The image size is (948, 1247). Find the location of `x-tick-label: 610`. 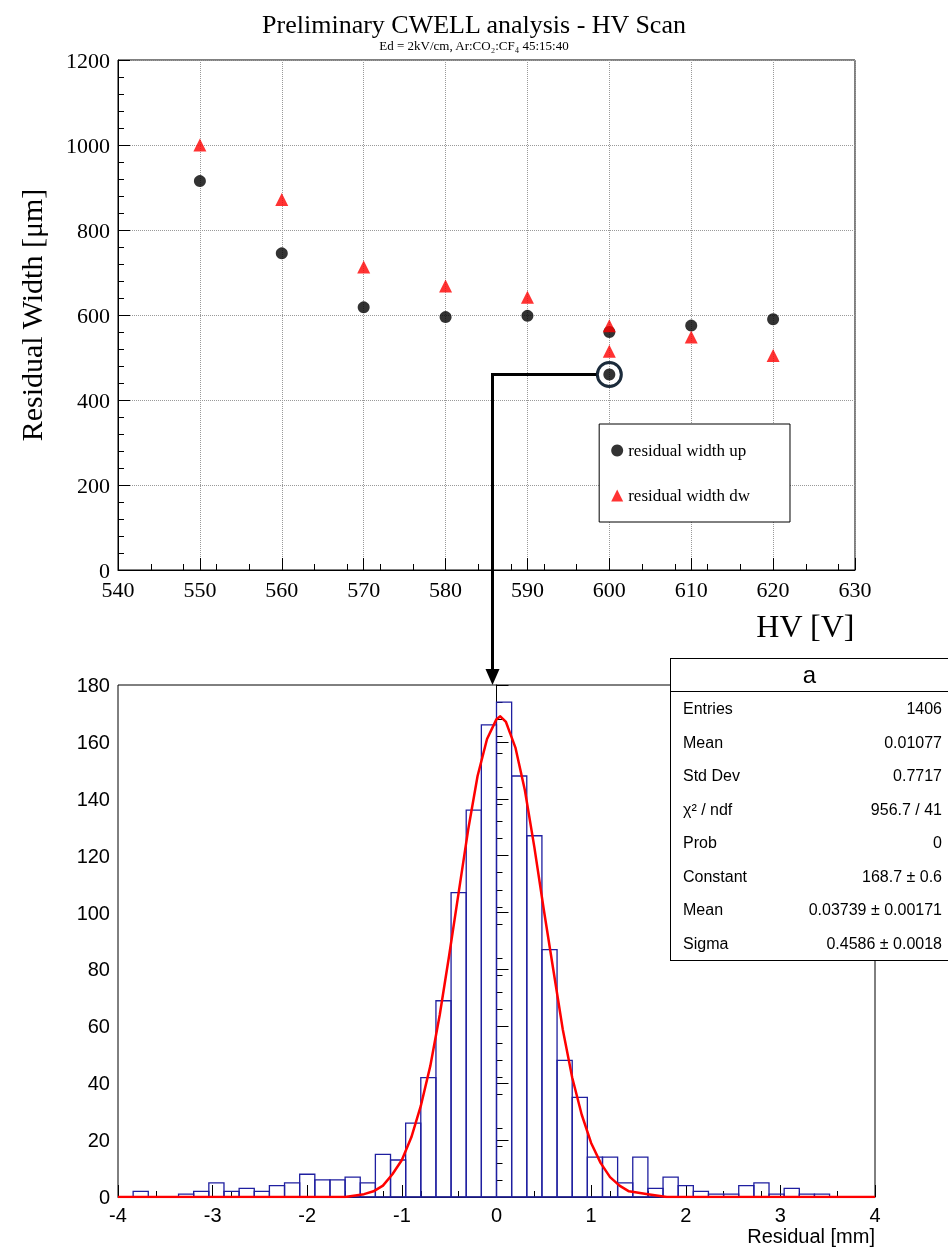

x-tick-label: 610 is located at coordinates (691, 589).